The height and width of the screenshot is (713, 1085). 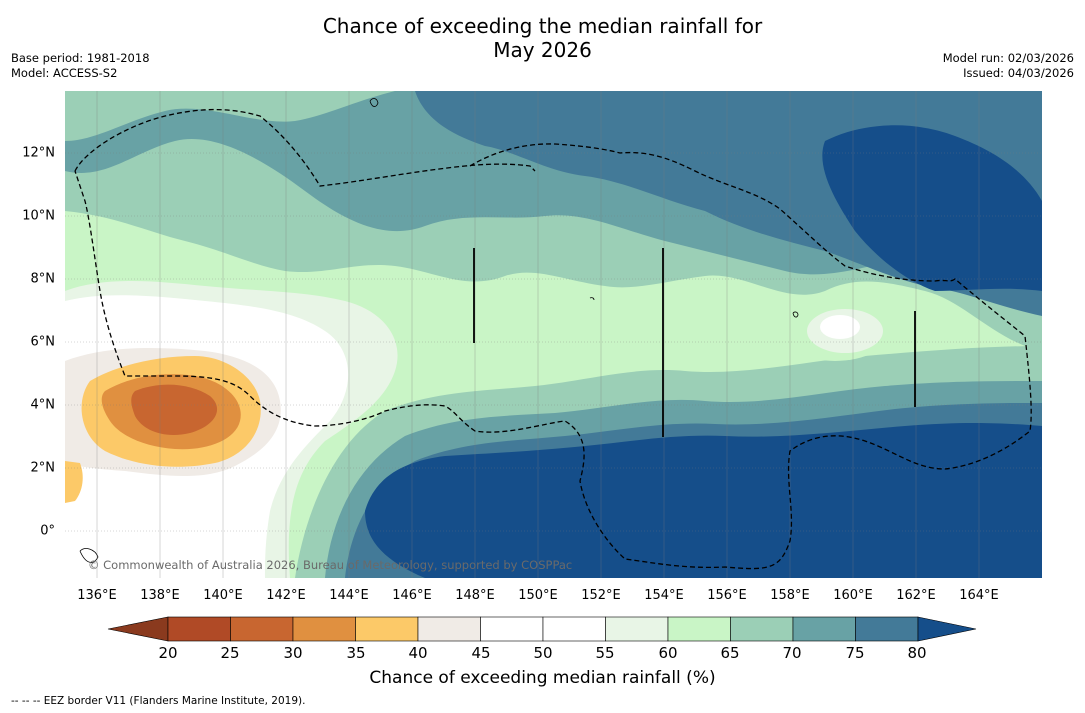 I want to click on colorbar-tick: 50, so click(x=543, y=653).